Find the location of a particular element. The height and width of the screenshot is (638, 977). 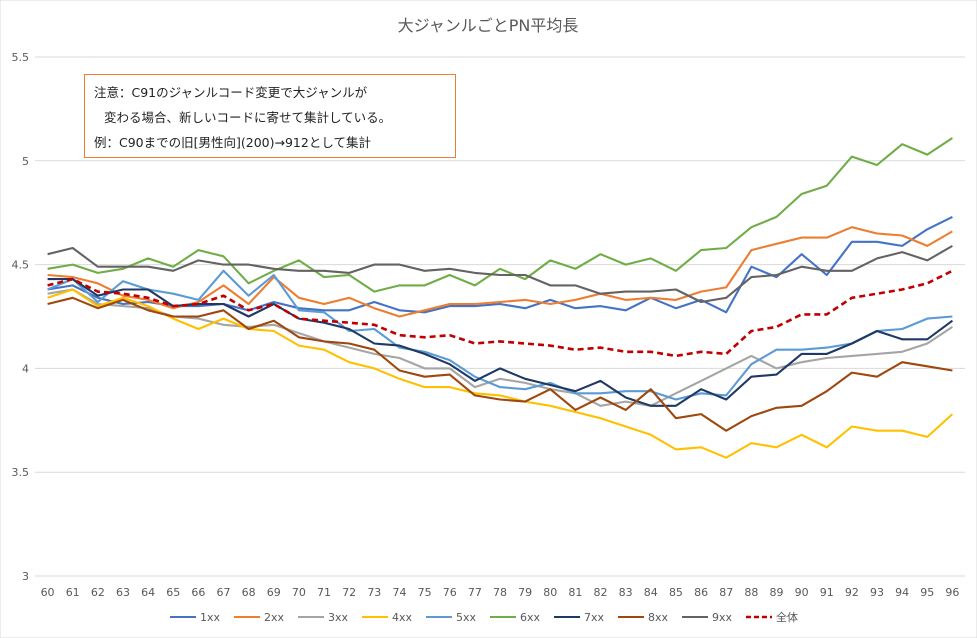

x-tick-label: 78 is located at coordinates (500, 592).